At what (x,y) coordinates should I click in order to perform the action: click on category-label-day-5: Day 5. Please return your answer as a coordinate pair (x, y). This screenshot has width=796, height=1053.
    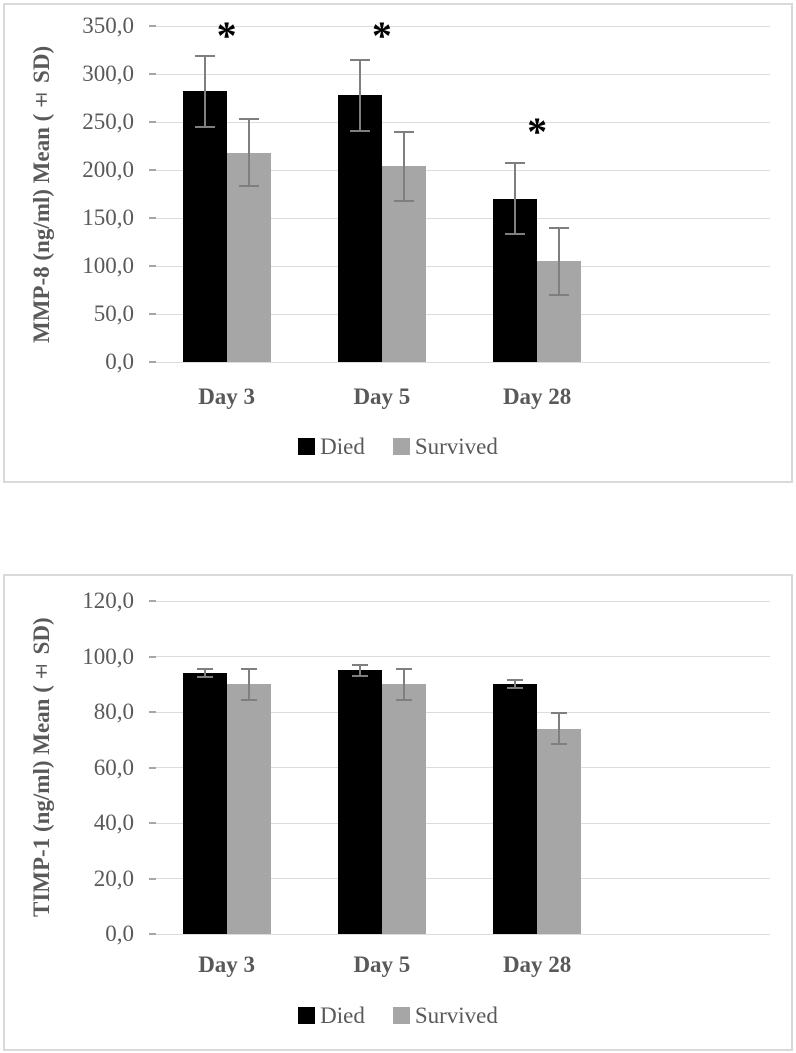
    Looking at the image, I should click on (382, 396).